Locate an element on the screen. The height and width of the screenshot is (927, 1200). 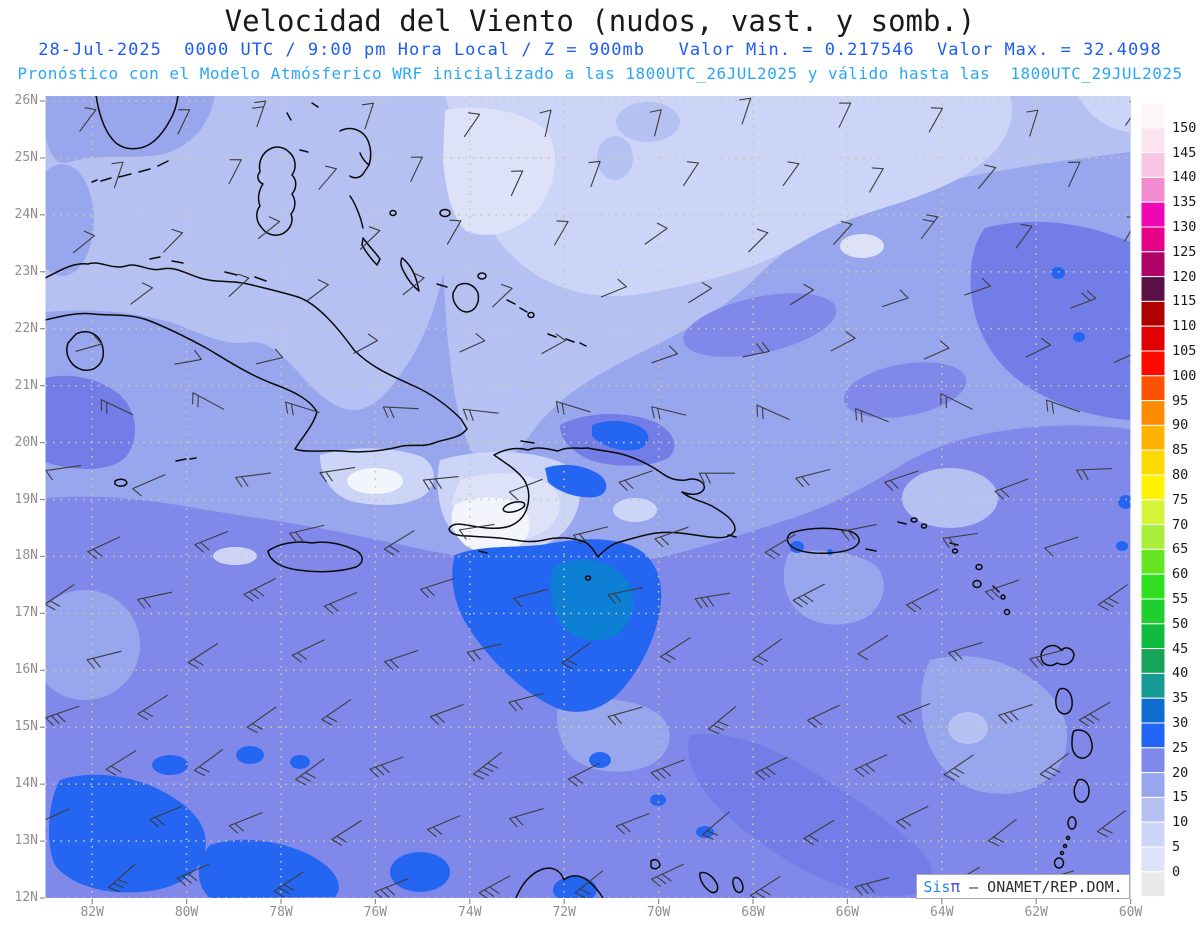
colorbar-label-30: 30 is located at coordinates (1180, 723).